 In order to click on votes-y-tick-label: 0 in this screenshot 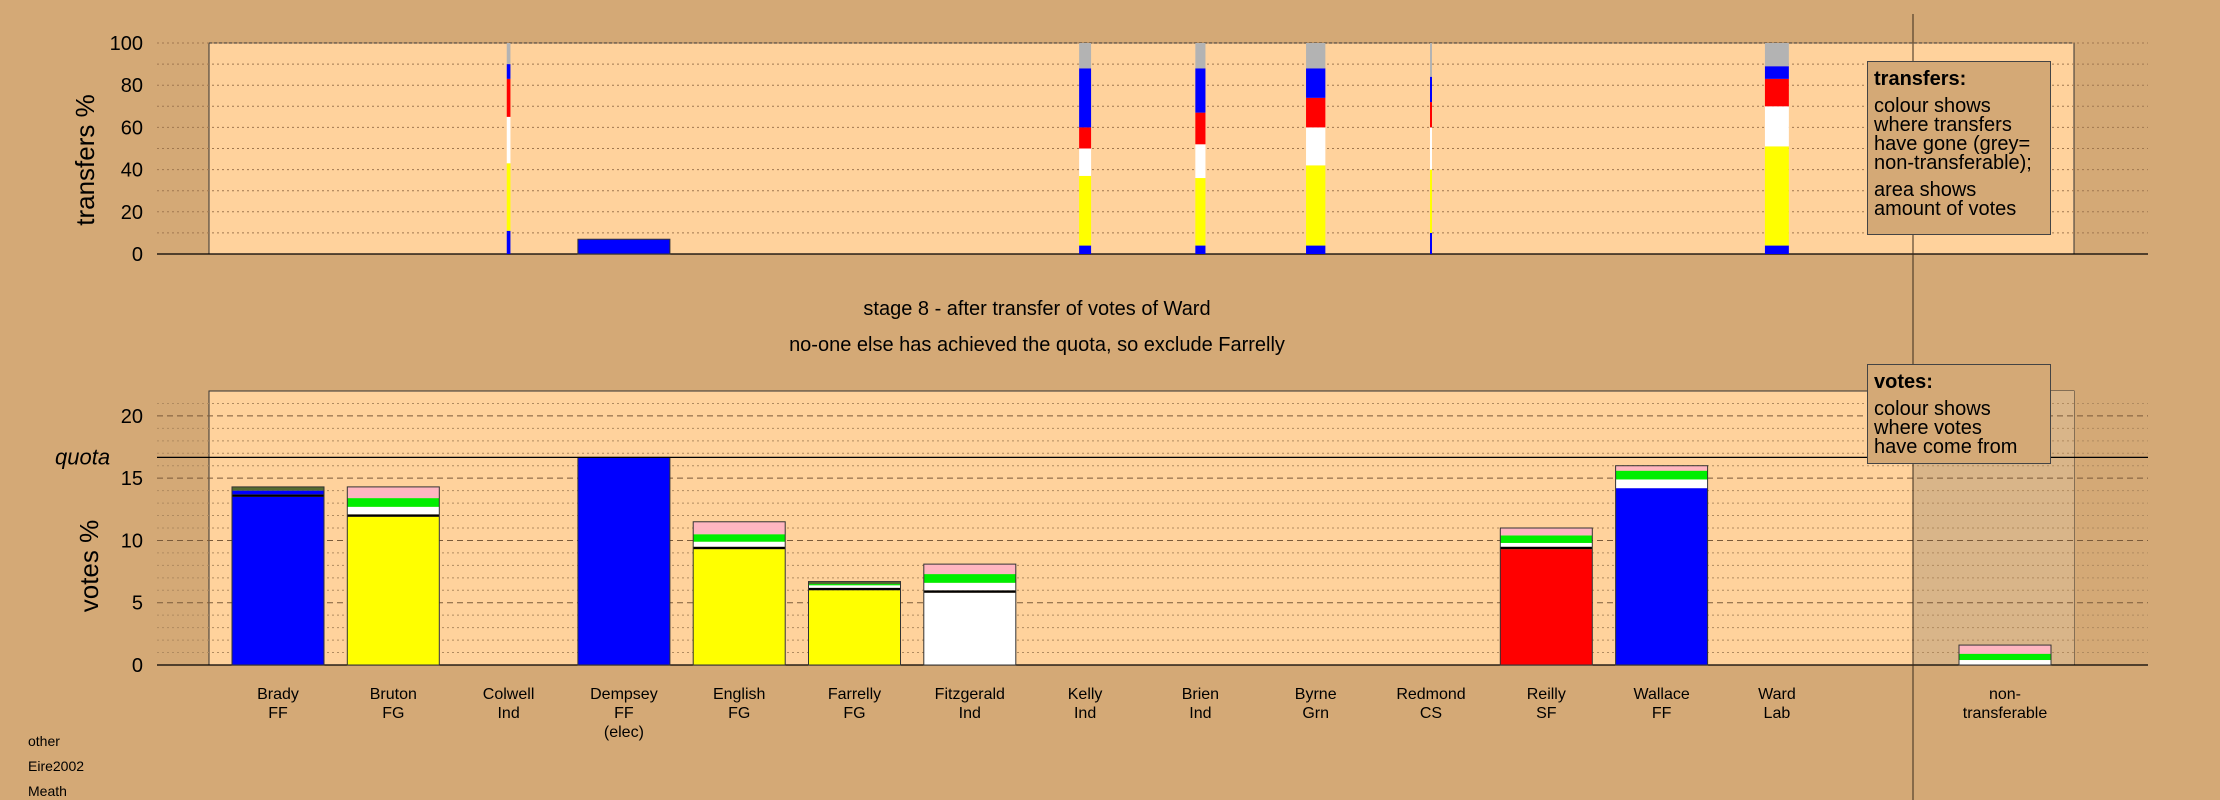, I will do `click(137, 666)`.